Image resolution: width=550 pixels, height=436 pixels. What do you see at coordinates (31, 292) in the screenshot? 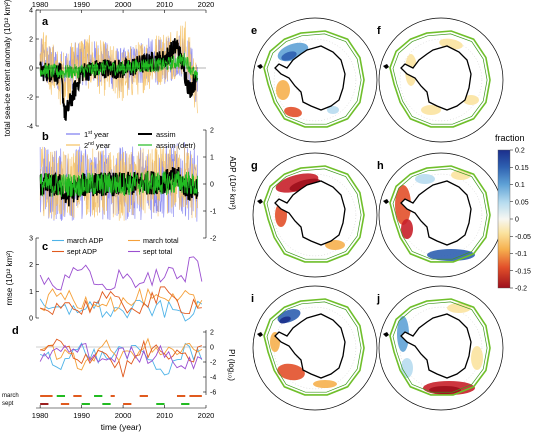
I see `y-tick-label: 1` at bounding box center [31, 292].